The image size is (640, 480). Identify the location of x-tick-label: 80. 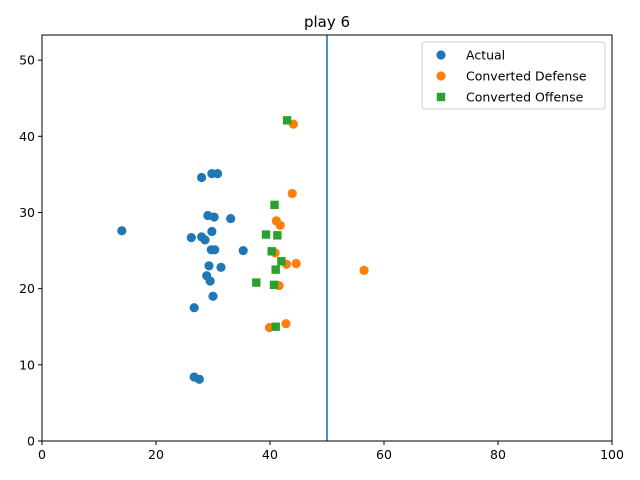
(498, 454).